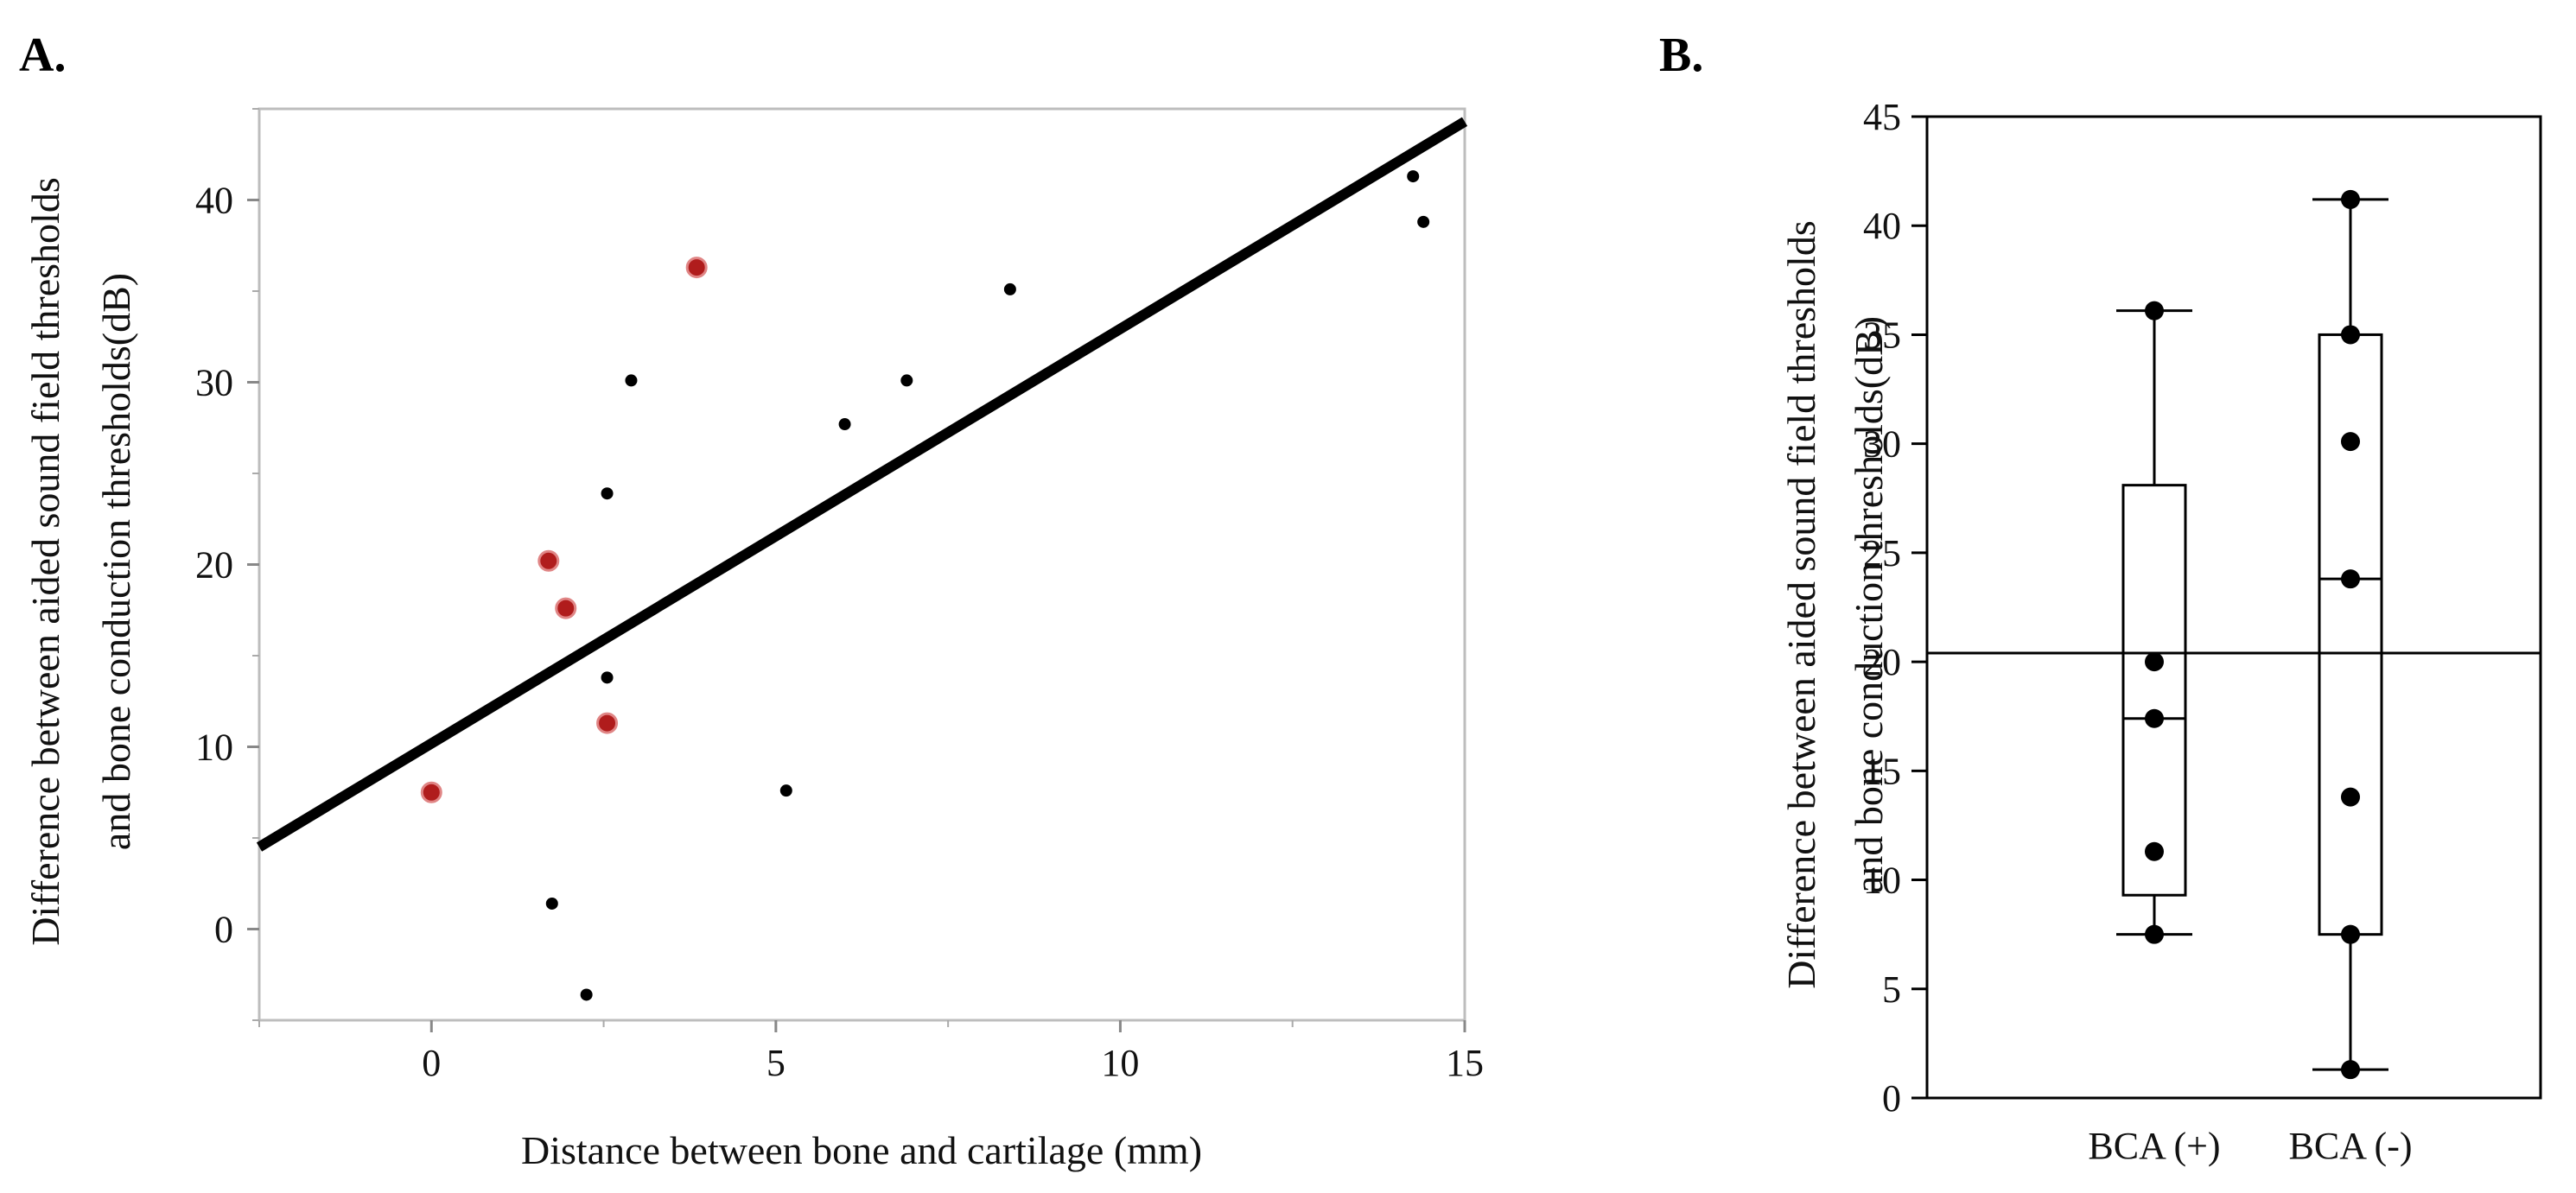 The height and width of the screenshot is (1193, 2576). What do you see at coordinates (42, 56) in the screenshot?
I see `panel-a-label: A.` at bounding box center [42, 56].